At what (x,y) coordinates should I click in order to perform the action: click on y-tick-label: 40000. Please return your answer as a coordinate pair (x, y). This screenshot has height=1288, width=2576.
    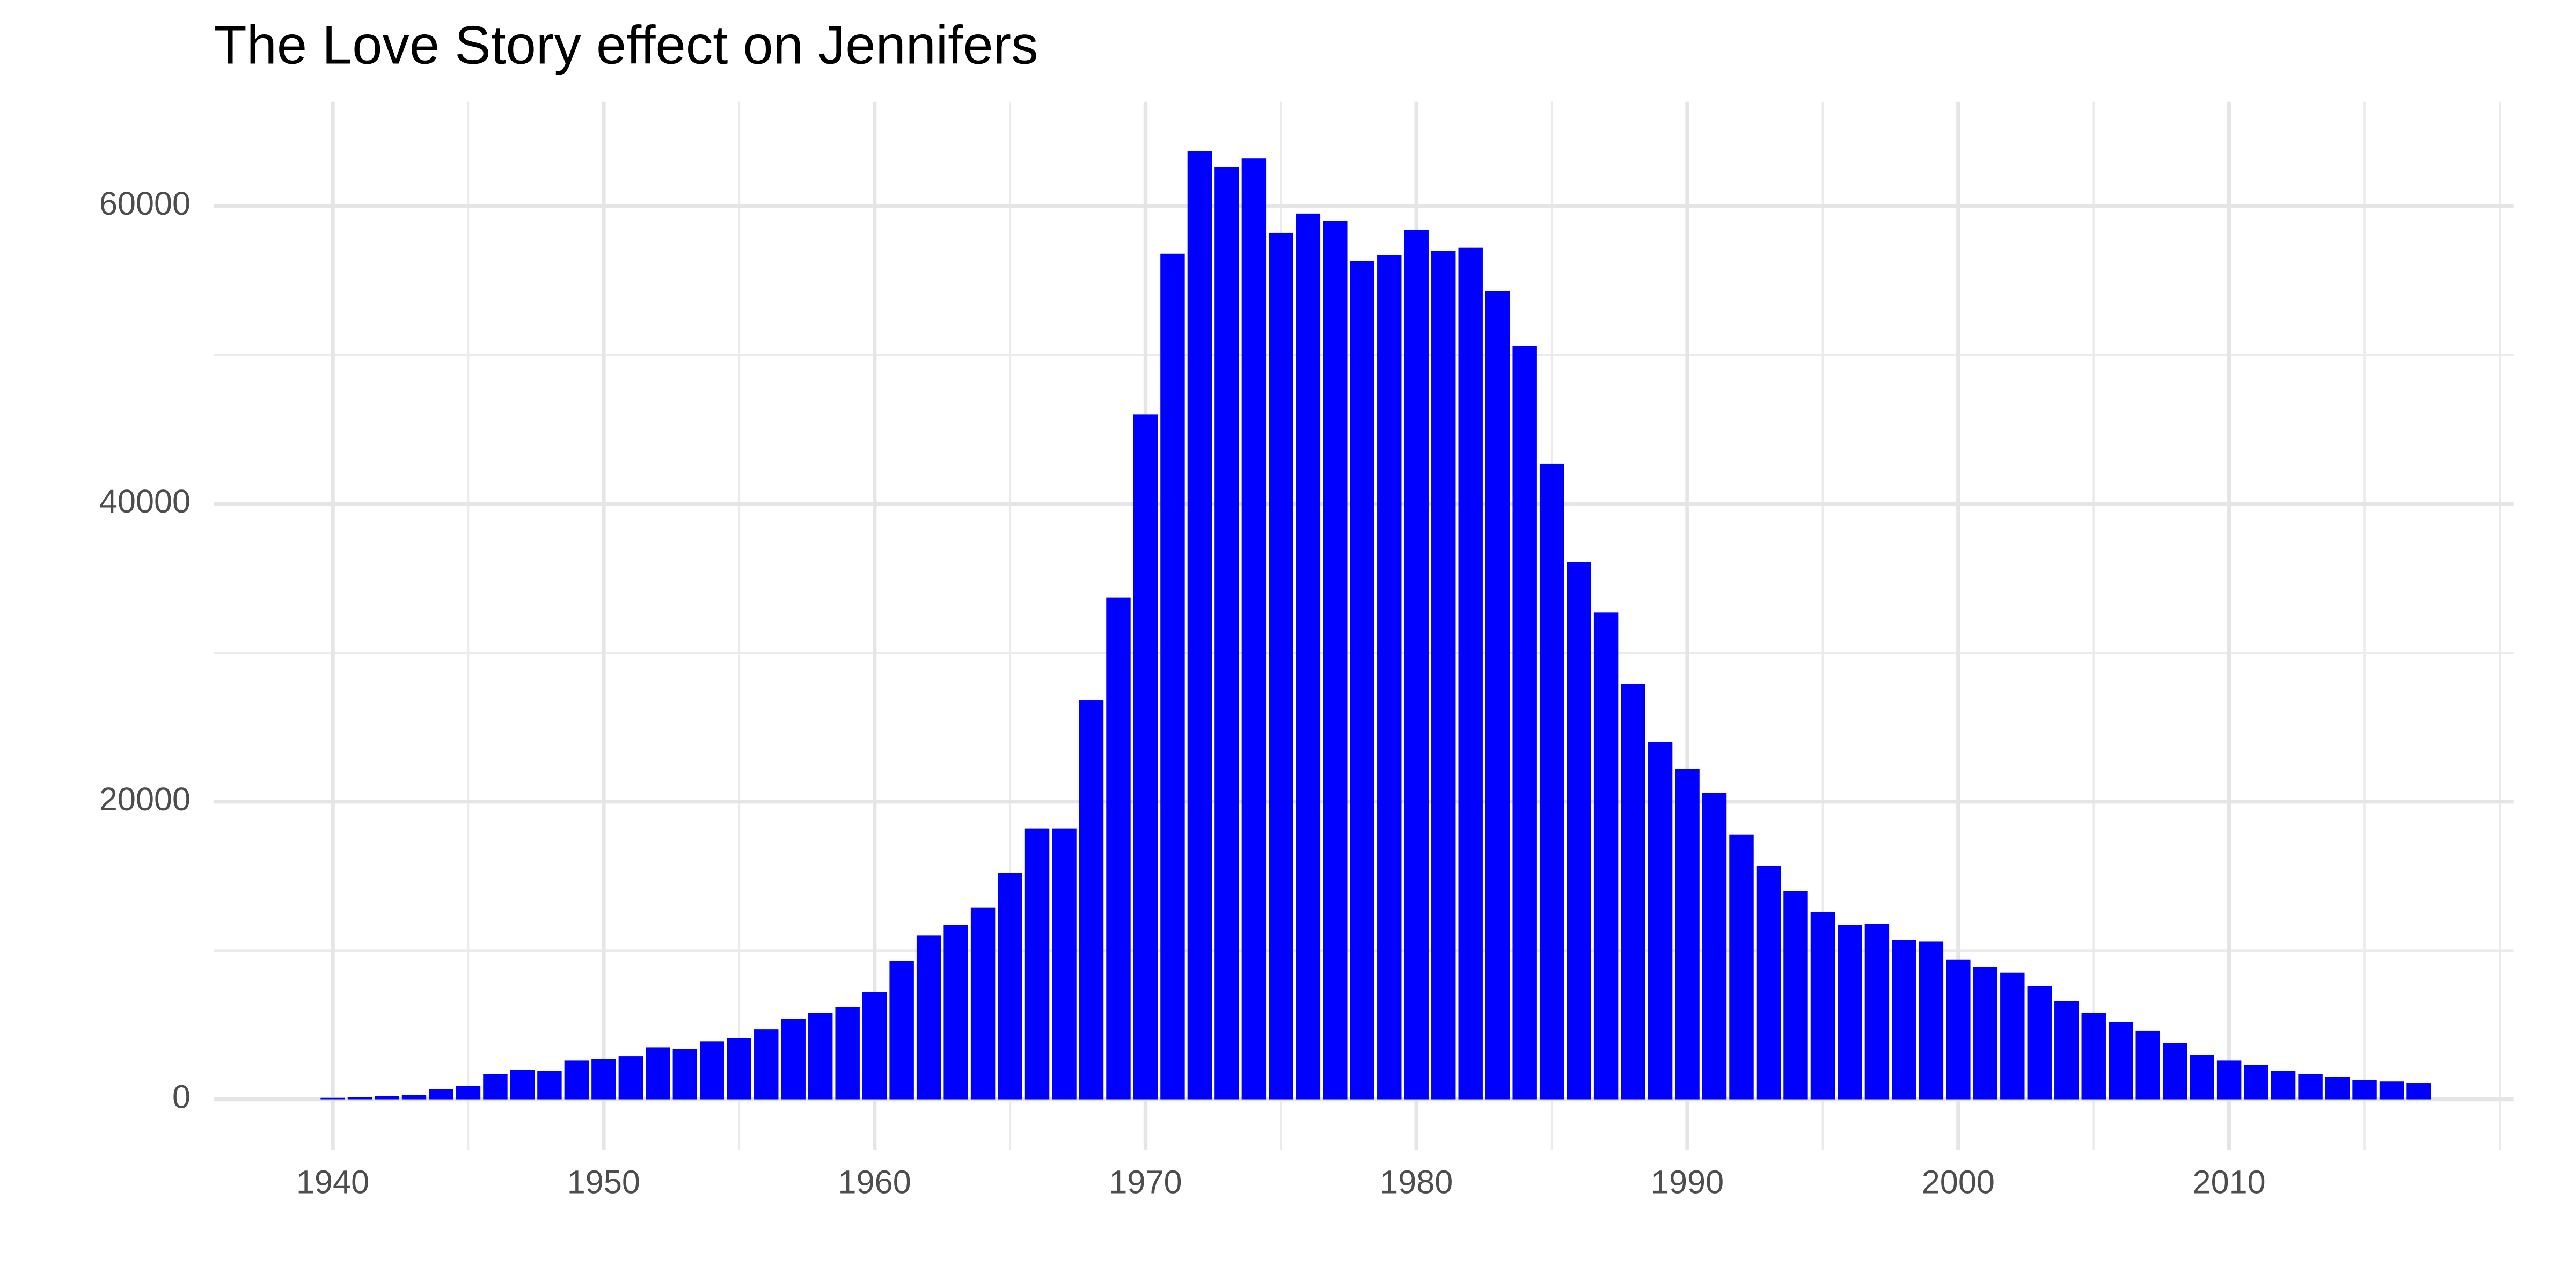
    Looking at the image, I should click on (145, 501).